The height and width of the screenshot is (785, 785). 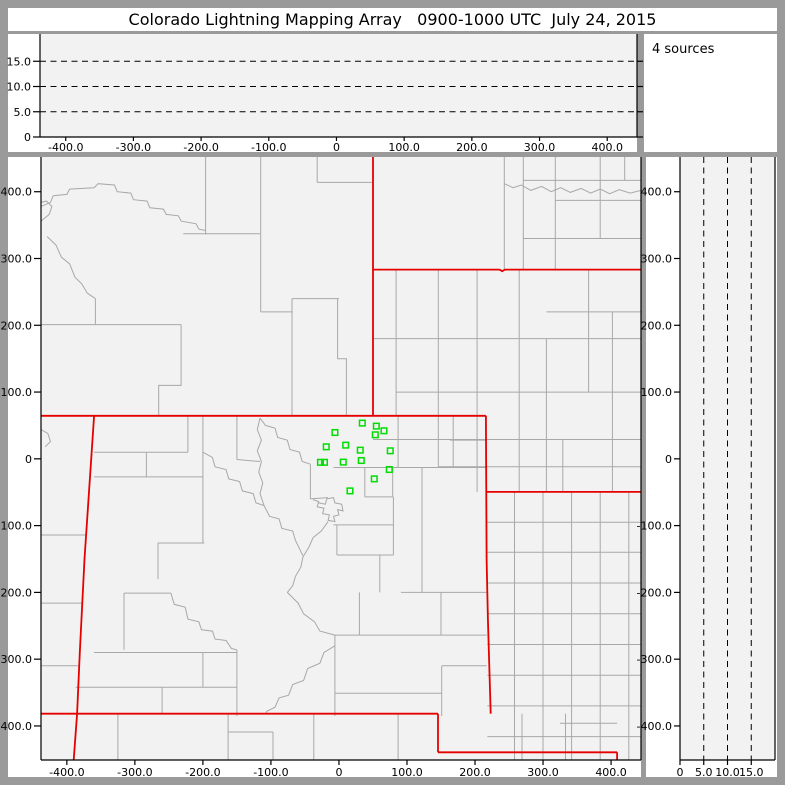 I want to click on source-count-panel: 4 sources, so click(x=710, y=93).